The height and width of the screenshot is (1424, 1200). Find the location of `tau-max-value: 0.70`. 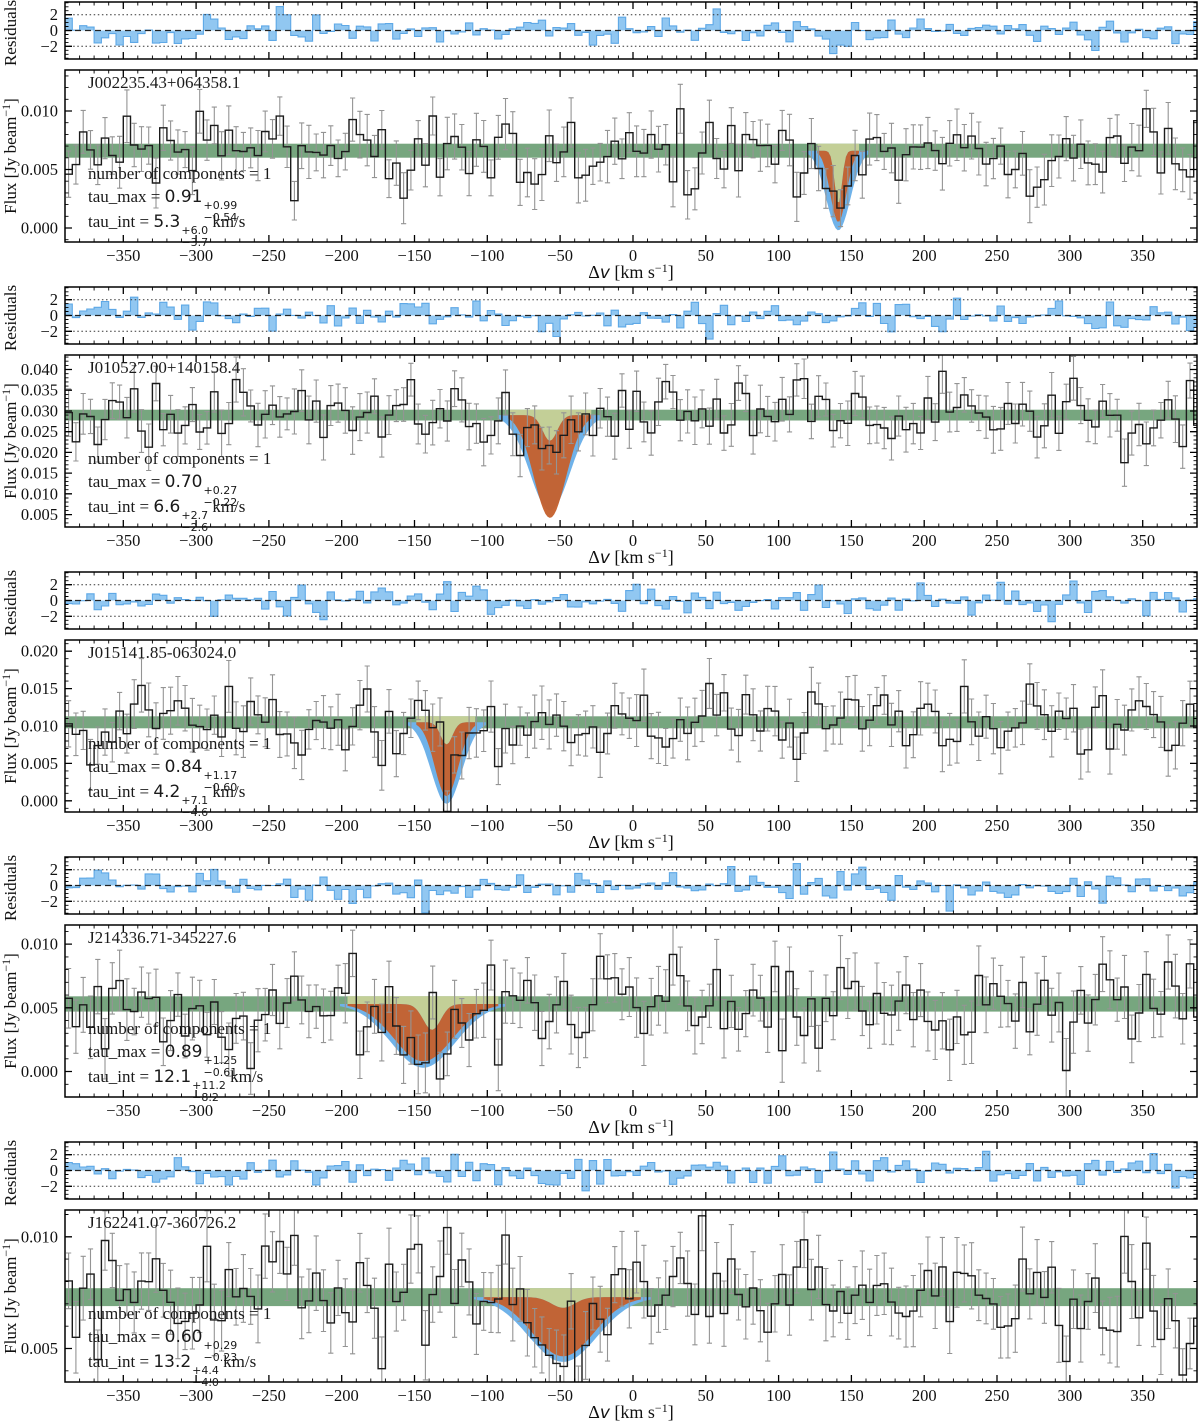

tau-max-value: 0.70 is located at coordinates (183, 482).